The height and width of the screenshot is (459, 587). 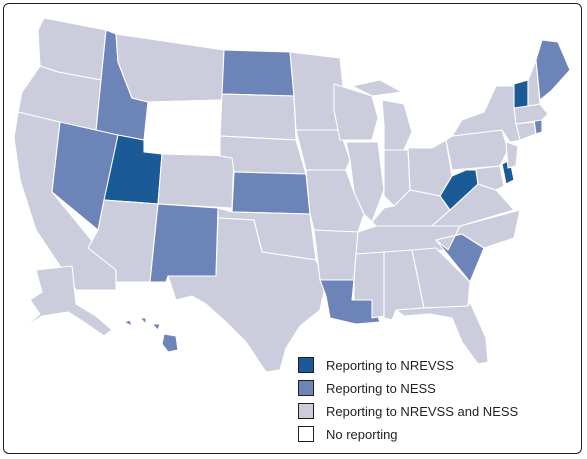 What do you see at coordinates (521, 94) in the screenshot?
I see `state-VT` at bounding box center [521, 94].